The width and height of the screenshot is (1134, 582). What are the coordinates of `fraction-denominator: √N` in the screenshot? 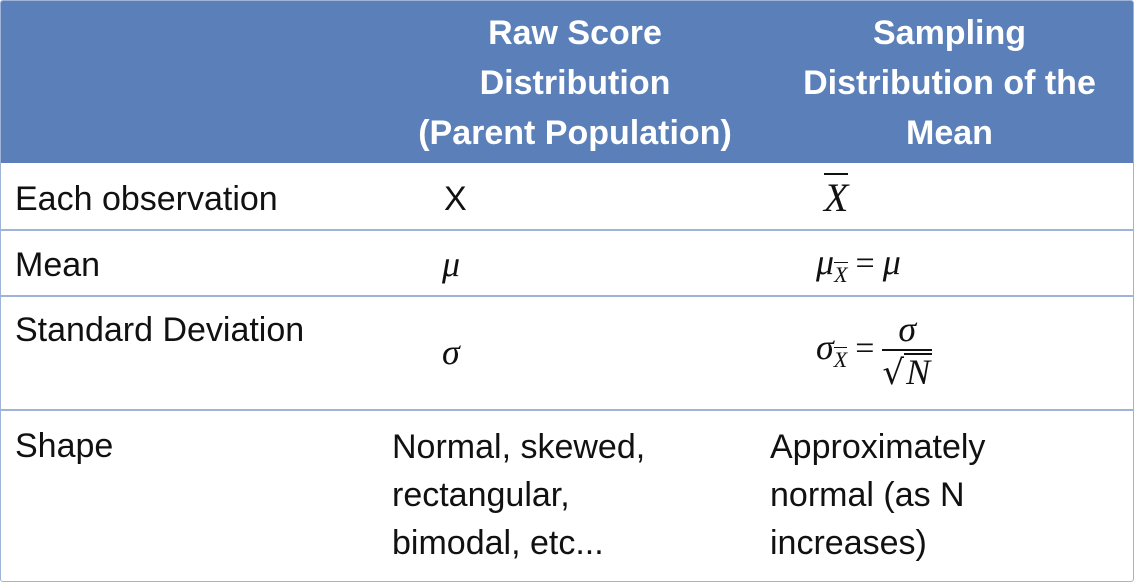 It's located at (907, 375).